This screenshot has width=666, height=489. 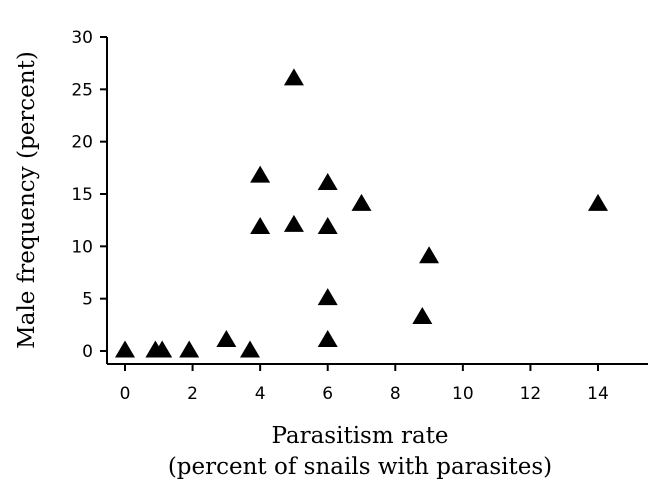 What do you see at coordinates (82, 90) in the screenshot?
I see `y-tick-label: 25` at bounding box center [82, 90].